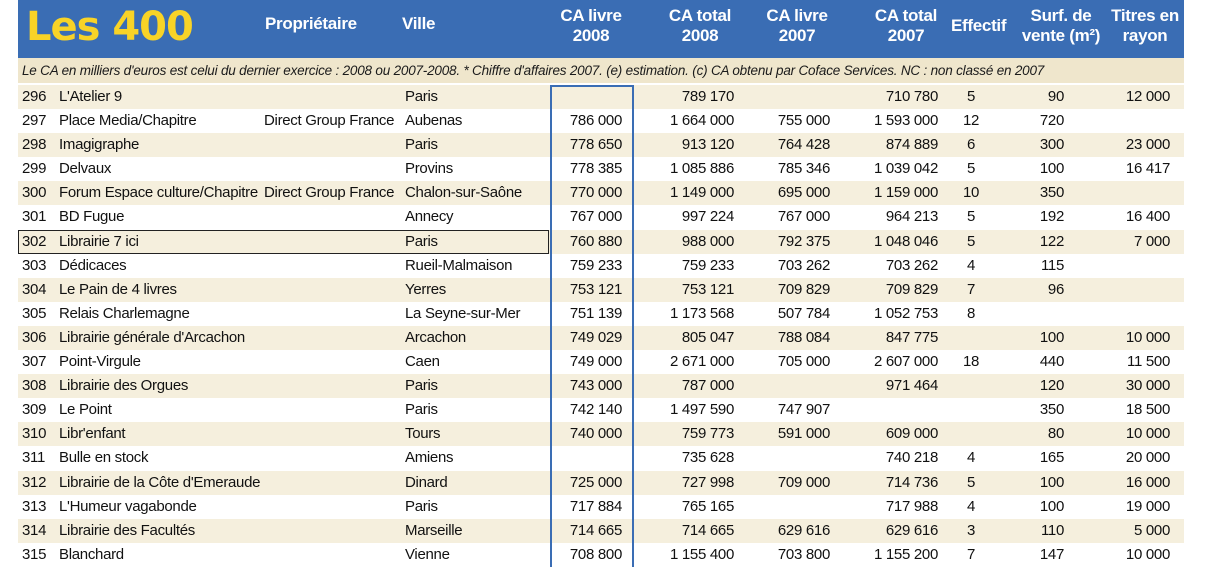  Describe the element at coordinates (700, 15) in the screenshot. I see `header-ca-total-2008-line1: CA total` at that location.